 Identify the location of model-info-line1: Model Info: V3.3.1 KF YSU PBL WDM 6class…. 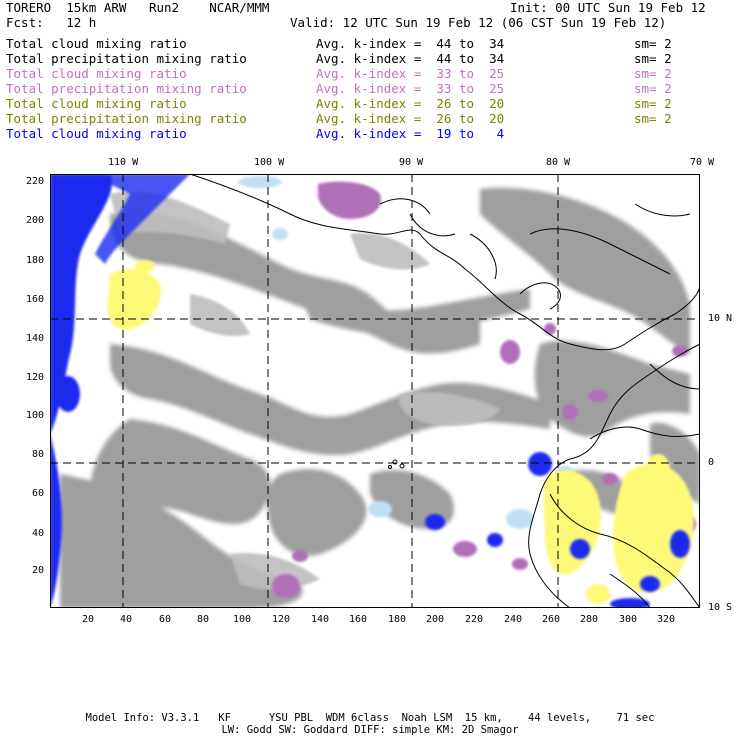
(370, 718).